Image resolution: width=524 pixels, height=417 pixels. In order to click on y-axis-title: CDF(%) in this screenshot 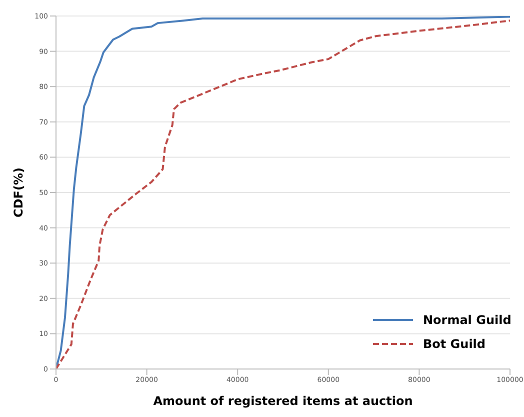, I will do `click(18, 193)`.